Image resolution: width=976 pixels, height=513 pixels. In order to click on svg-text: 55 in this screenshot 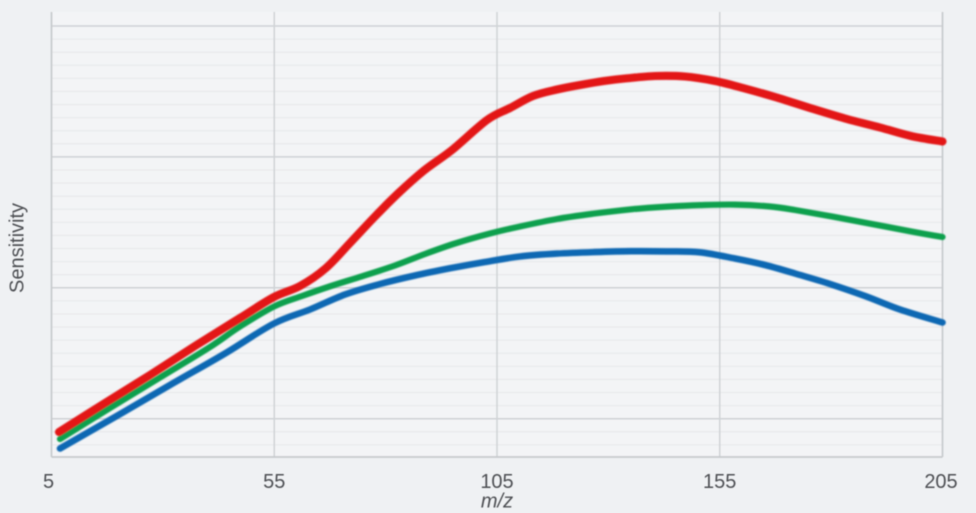, I will do `click(274, 482)`.